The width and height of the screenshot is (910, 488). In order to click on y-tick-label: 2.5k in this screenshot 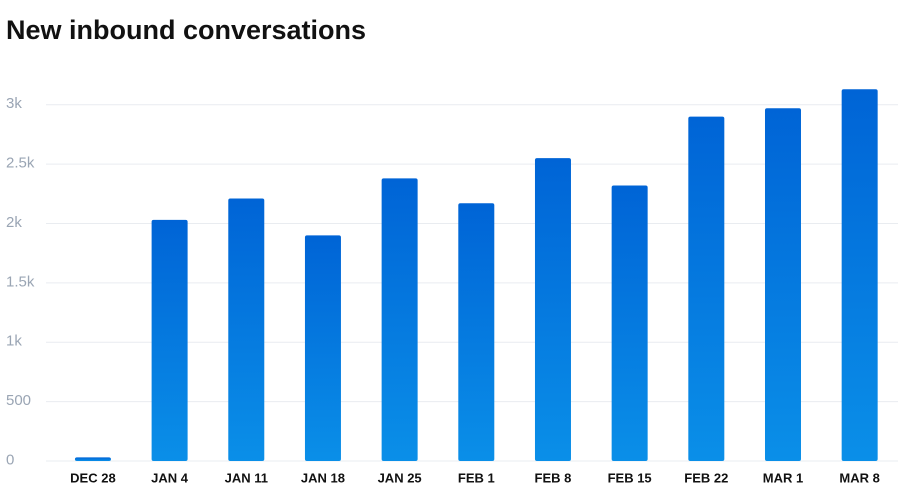, I will do `click(20, 163)`.